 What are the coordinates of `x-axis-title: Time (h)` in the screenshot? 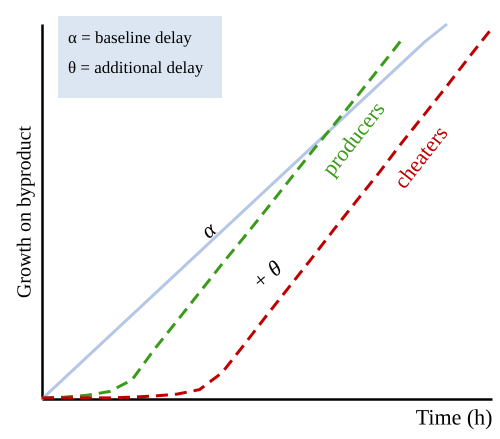 It's located at (454, 417).